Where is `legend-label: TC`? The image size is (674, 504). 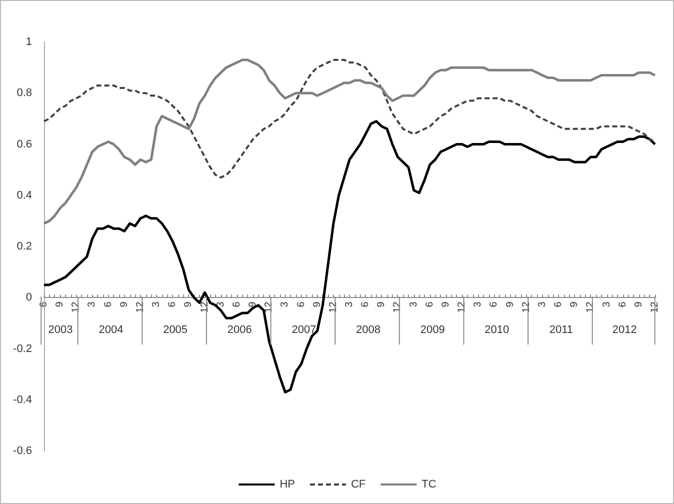 legend-label: TC is located at coordinates (429, 484).